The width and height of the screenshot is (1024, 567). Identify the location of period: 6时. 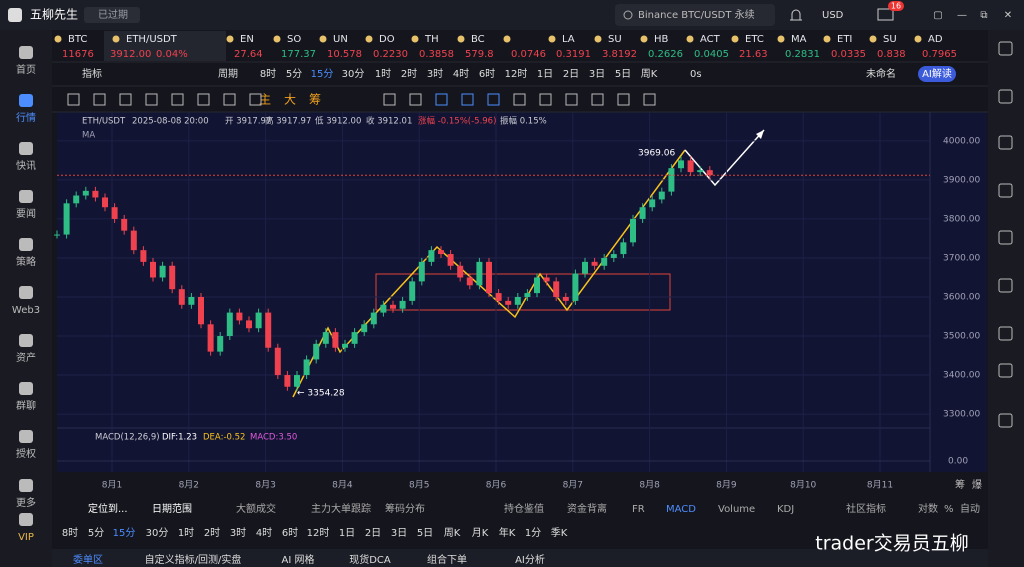
(487, 74).